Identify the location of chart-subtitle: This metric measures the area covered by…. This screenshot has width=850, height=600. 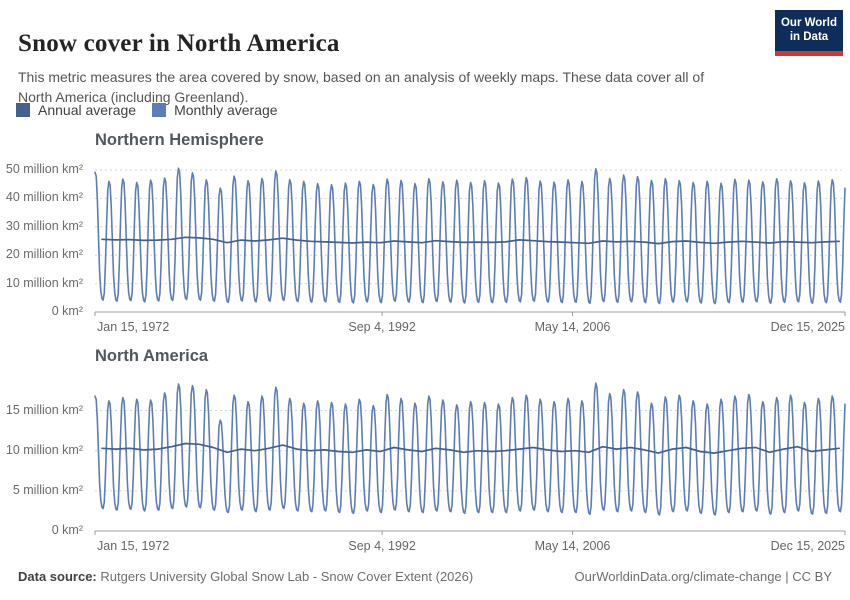
(361, 87).